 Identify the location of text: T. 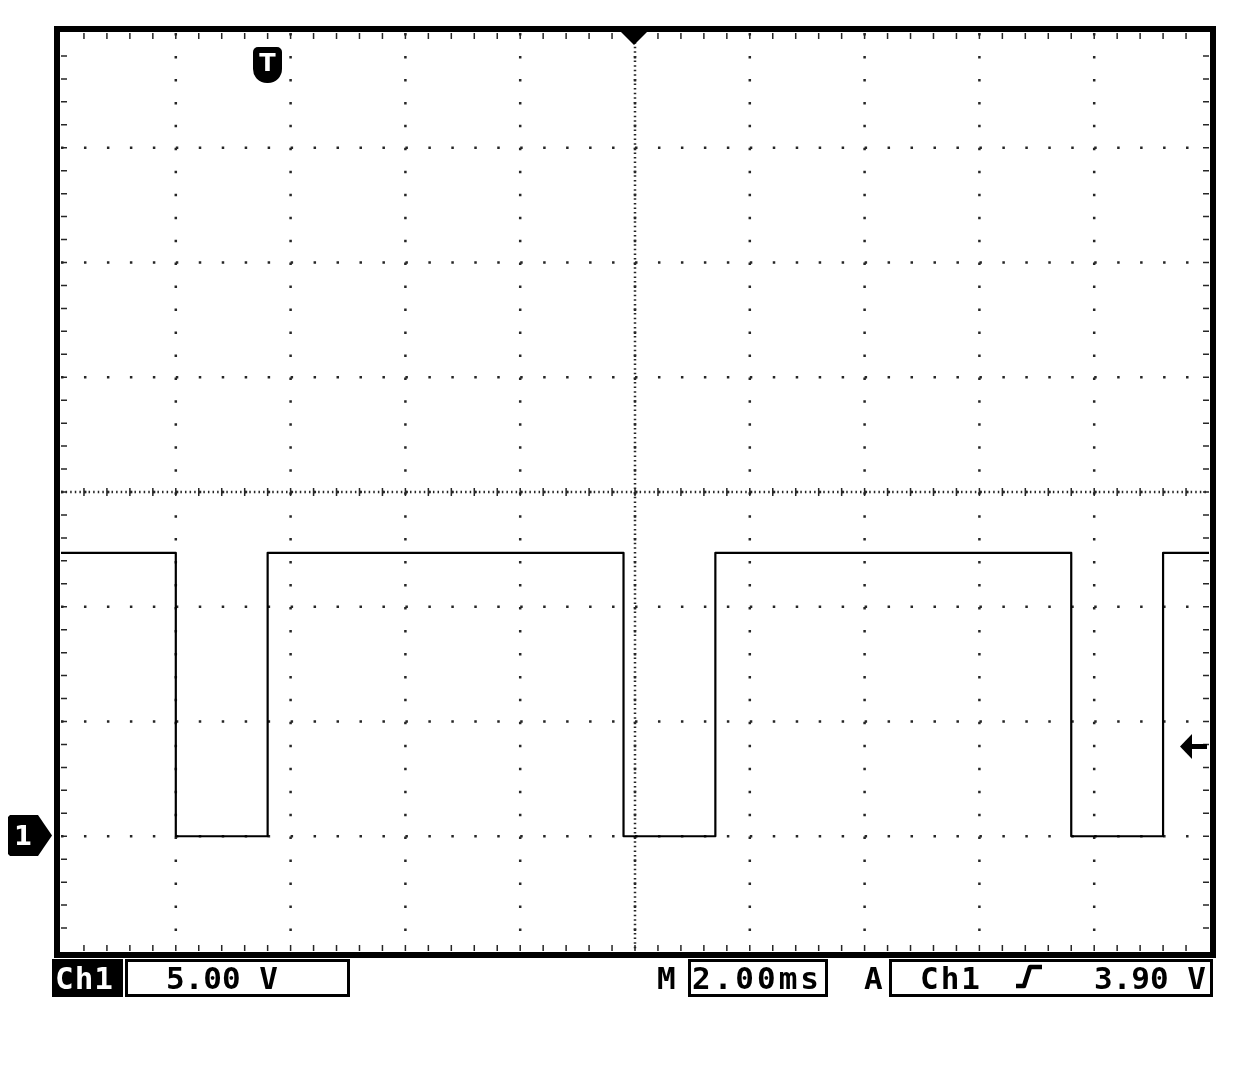
(267, 62).